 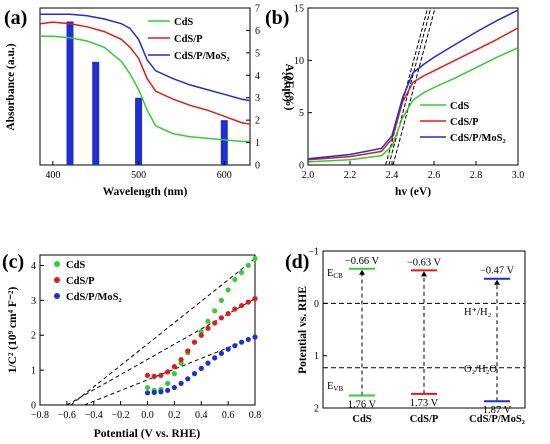 I want to click on c-legend: CdS CdS/P CdS/P/MoS₂, so click(x=88, y=281).